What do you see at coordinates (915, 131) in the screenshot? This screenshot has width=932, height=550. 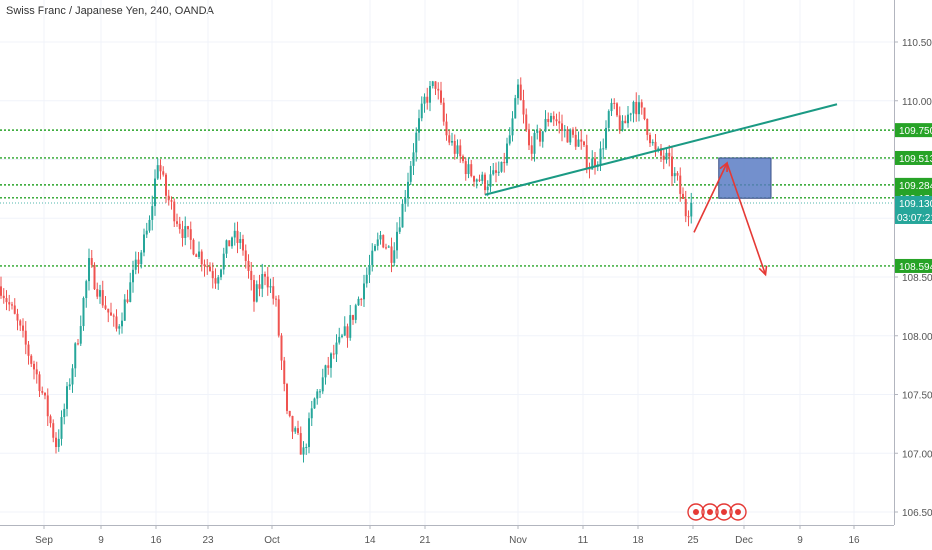 I see `level-price-tag-label: 109.750` at bounding box center [915, 131].